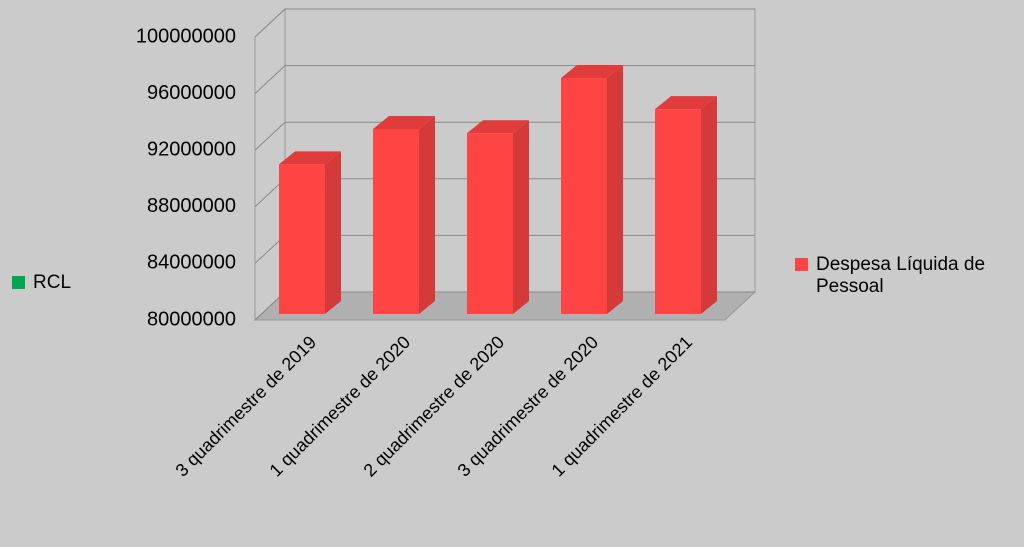 The height and width of the screenshot is (547, 1024). What do you see at coordinates (191, 206) in the screenshot?
I see `y-tick-label: 88000000` at bounding box center [191, 206].